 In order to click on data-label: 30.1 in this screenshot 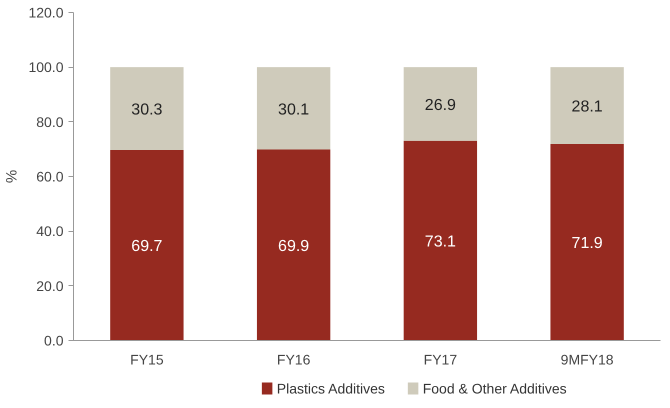, I will do `click(294, 109)`.